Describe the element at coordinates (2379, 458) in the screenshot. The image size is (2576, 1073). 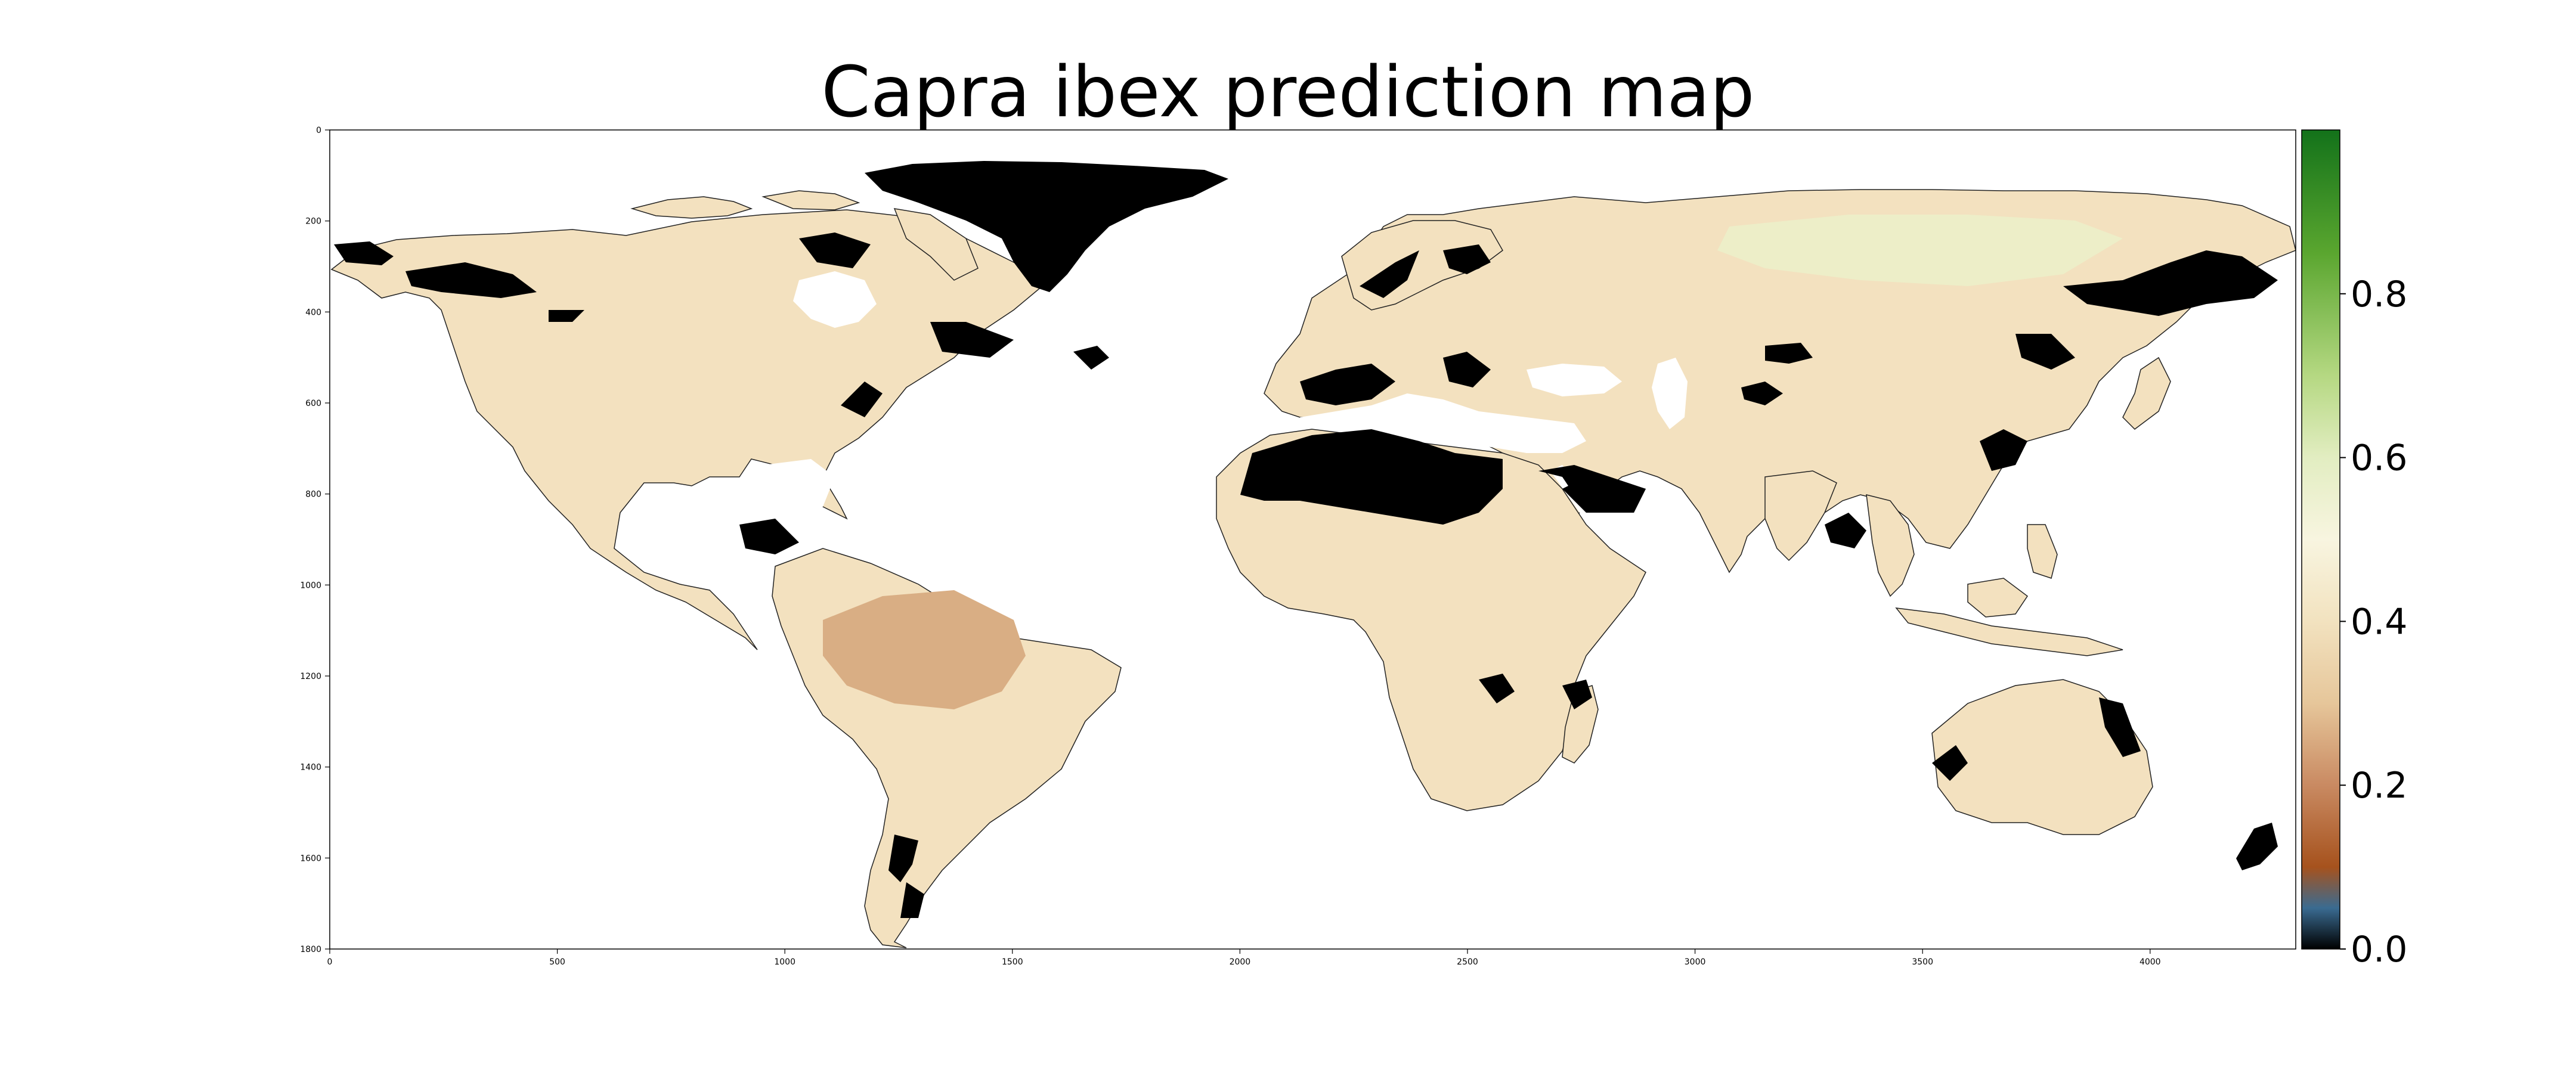
I see `colorbar-tick-label: 0.6` at that location.